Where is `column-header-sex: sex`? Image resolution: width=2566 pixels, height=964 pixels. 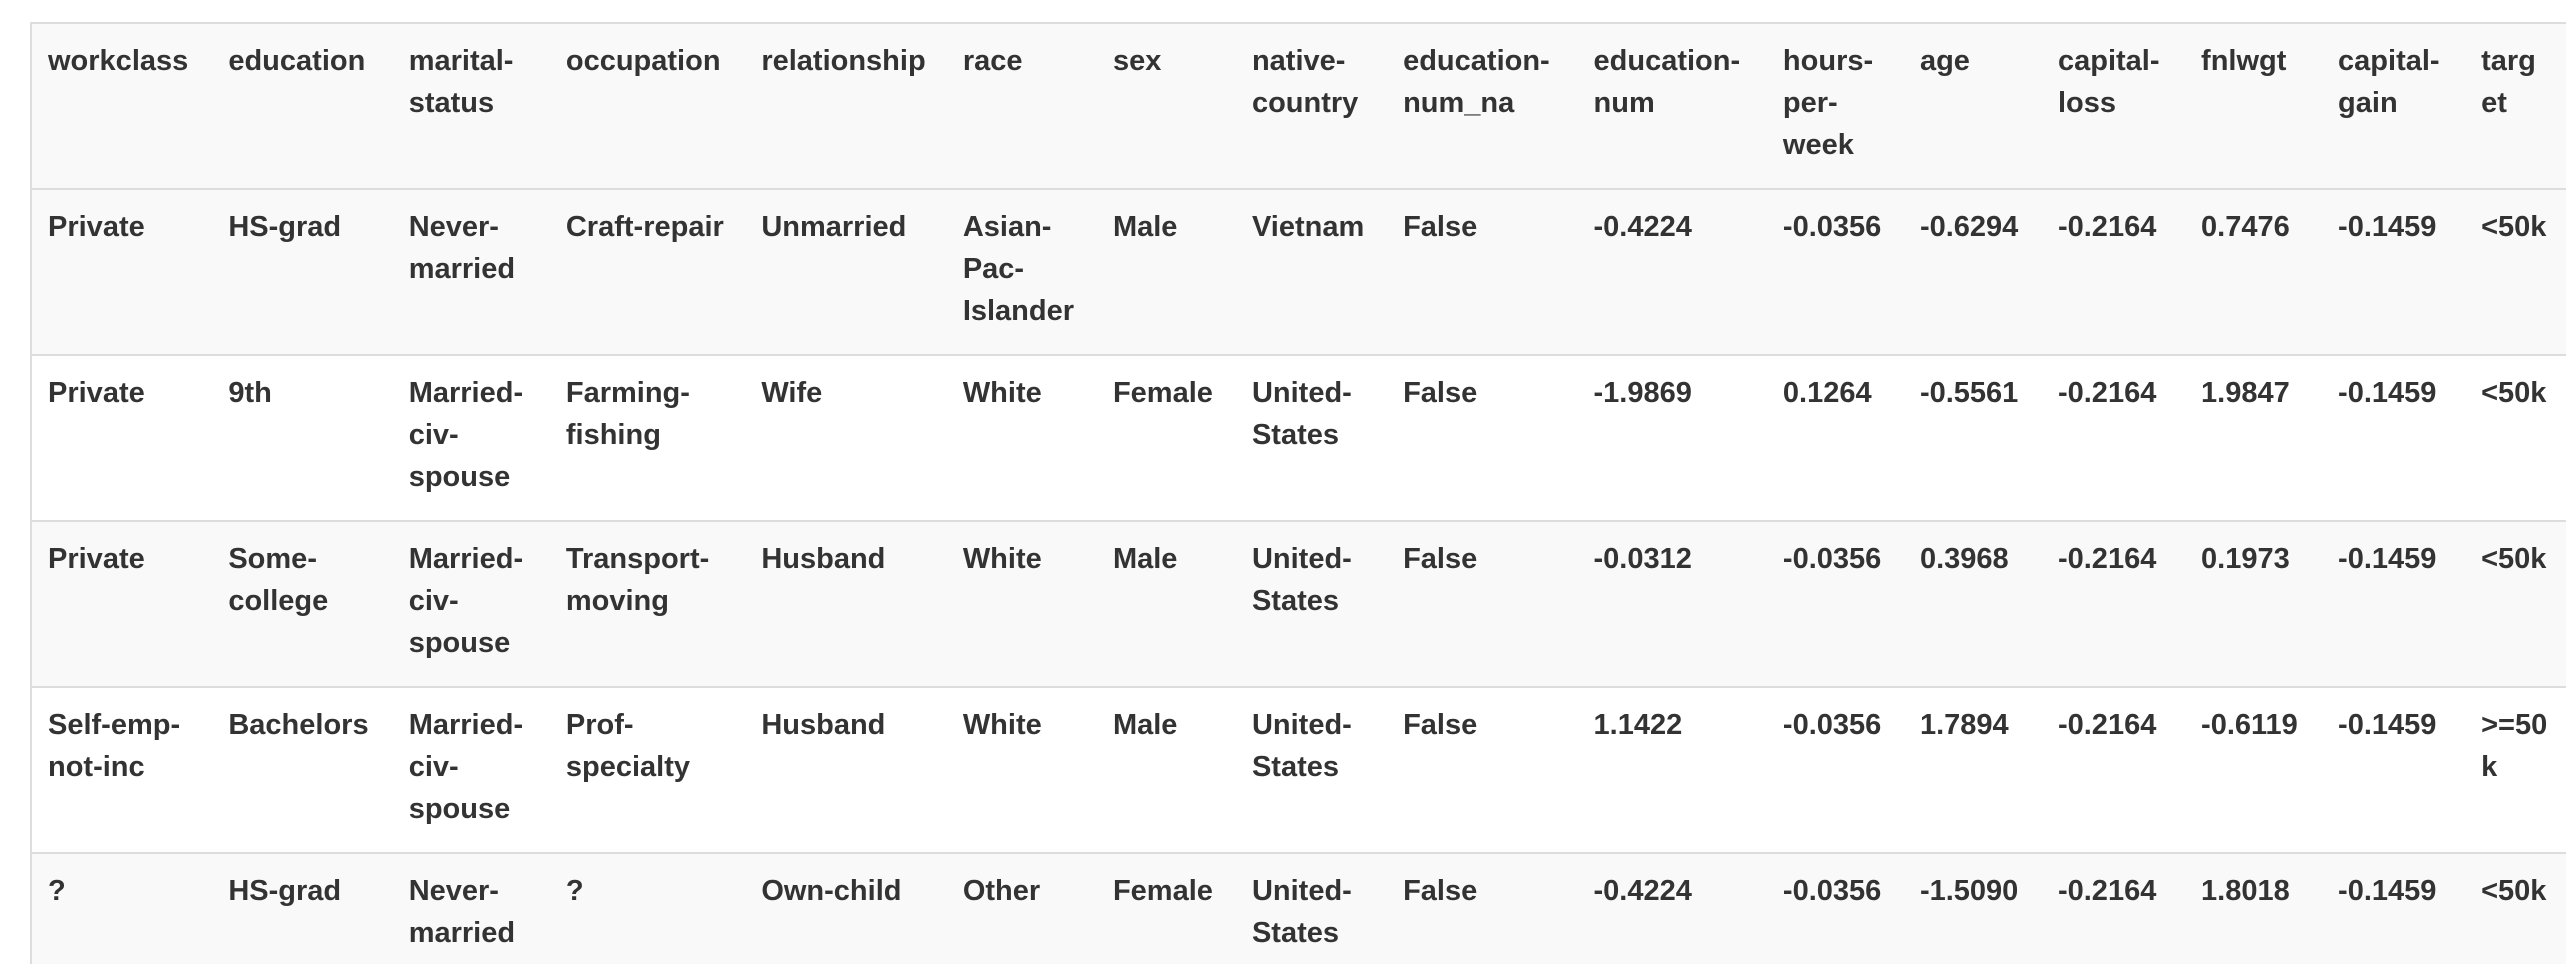
column-header-sex: sex is located at coordinates (1137, 61).